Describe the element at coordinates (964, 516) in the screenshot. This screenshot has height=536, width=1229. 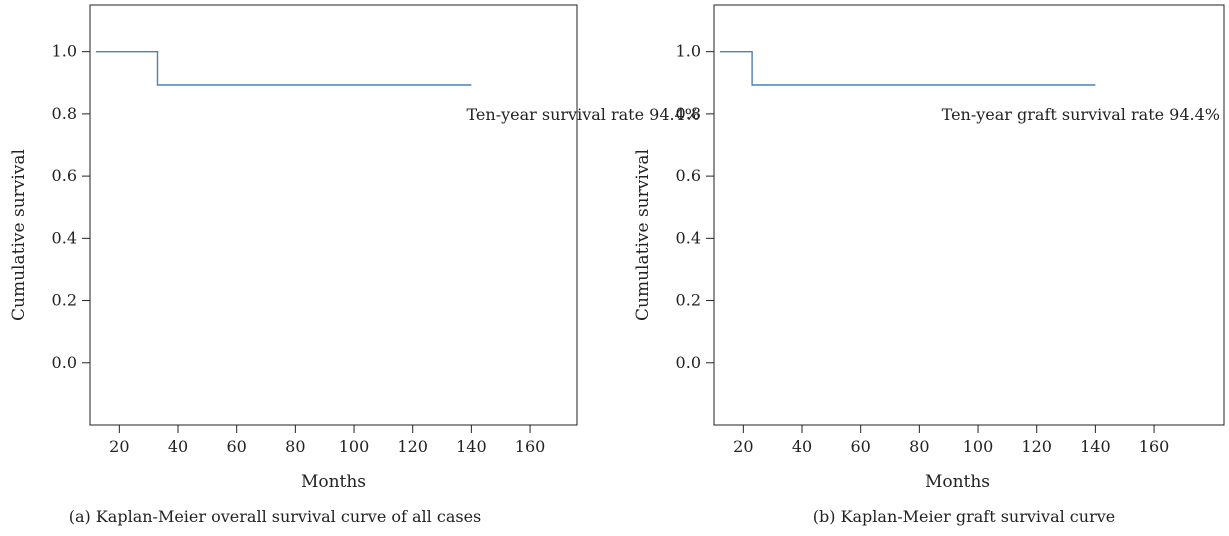
I see `panel-caption: (b) Kaplan-Meier graft survival curve` at that location.